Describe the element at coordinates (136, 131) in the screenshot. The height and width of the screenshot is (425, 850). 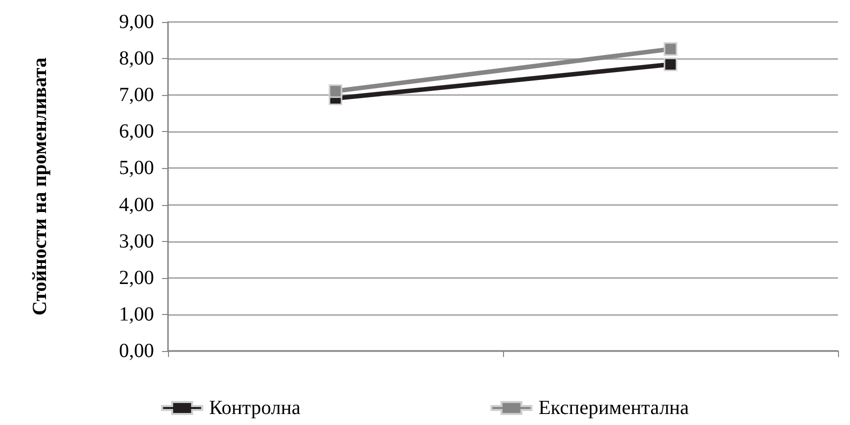
I see `y-tick-label: 6,00` at that location.